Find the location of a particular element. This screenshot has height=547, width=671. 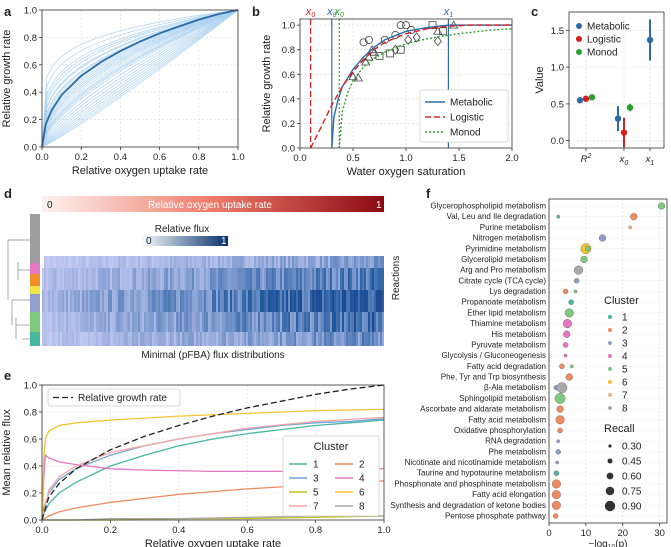

pathway-label: Glycerolipid metabolism is located at coordinates (503, 259).